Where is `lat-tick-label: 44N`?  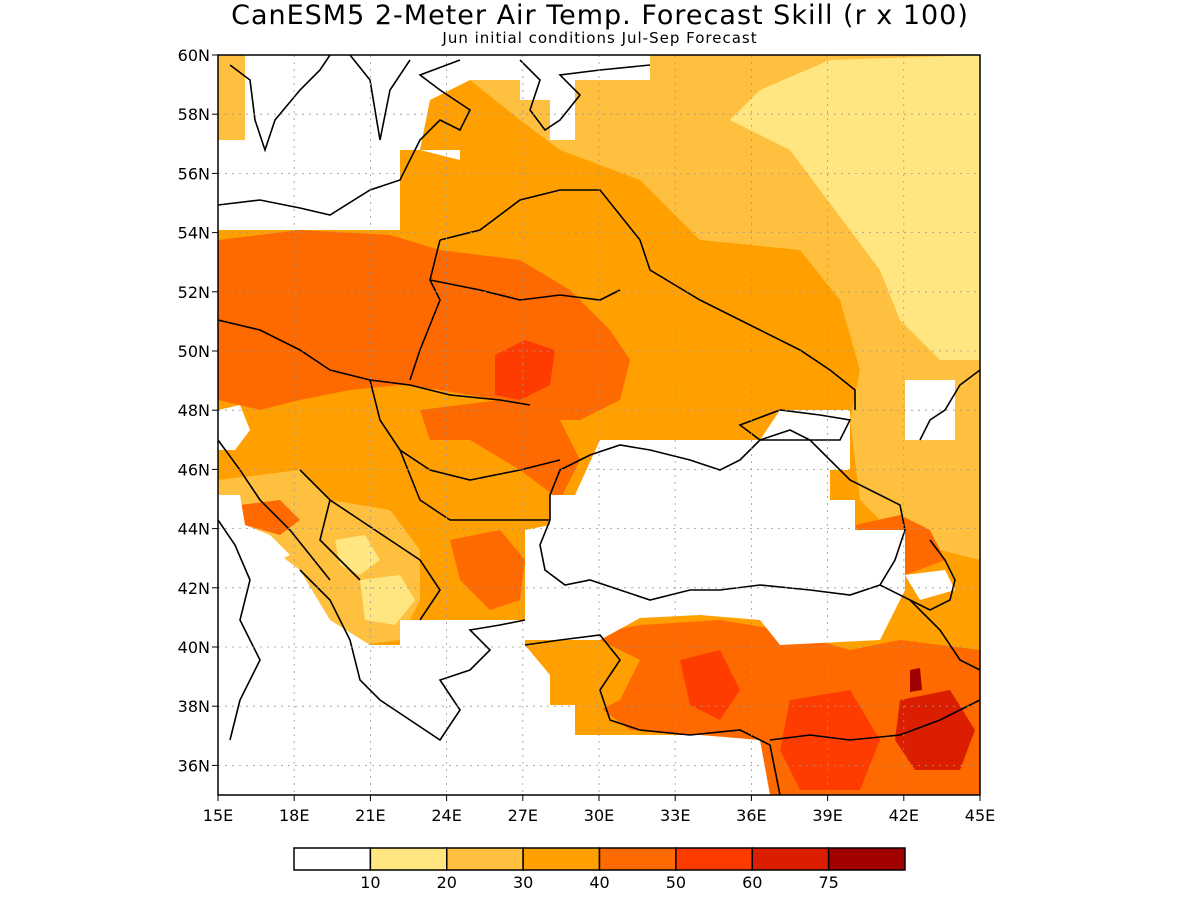
lat-tick-label: 44N is located at coordinates (194, 529).